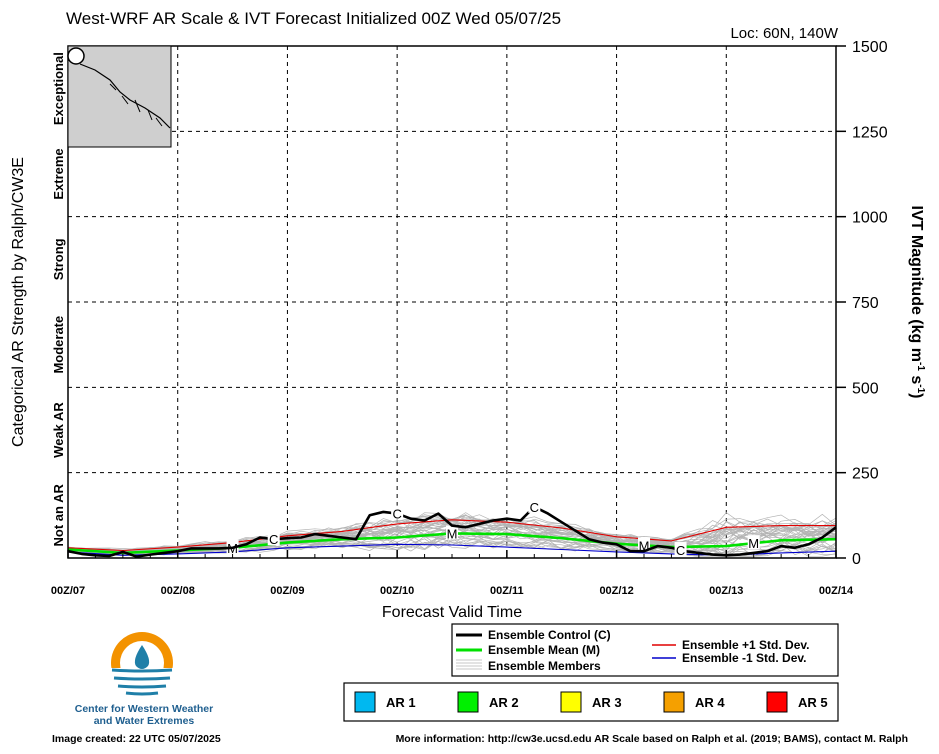  Describe the element at coordinates (504, 702) in the screenshot. I see `ar-scale-label: AR 2` at that location.